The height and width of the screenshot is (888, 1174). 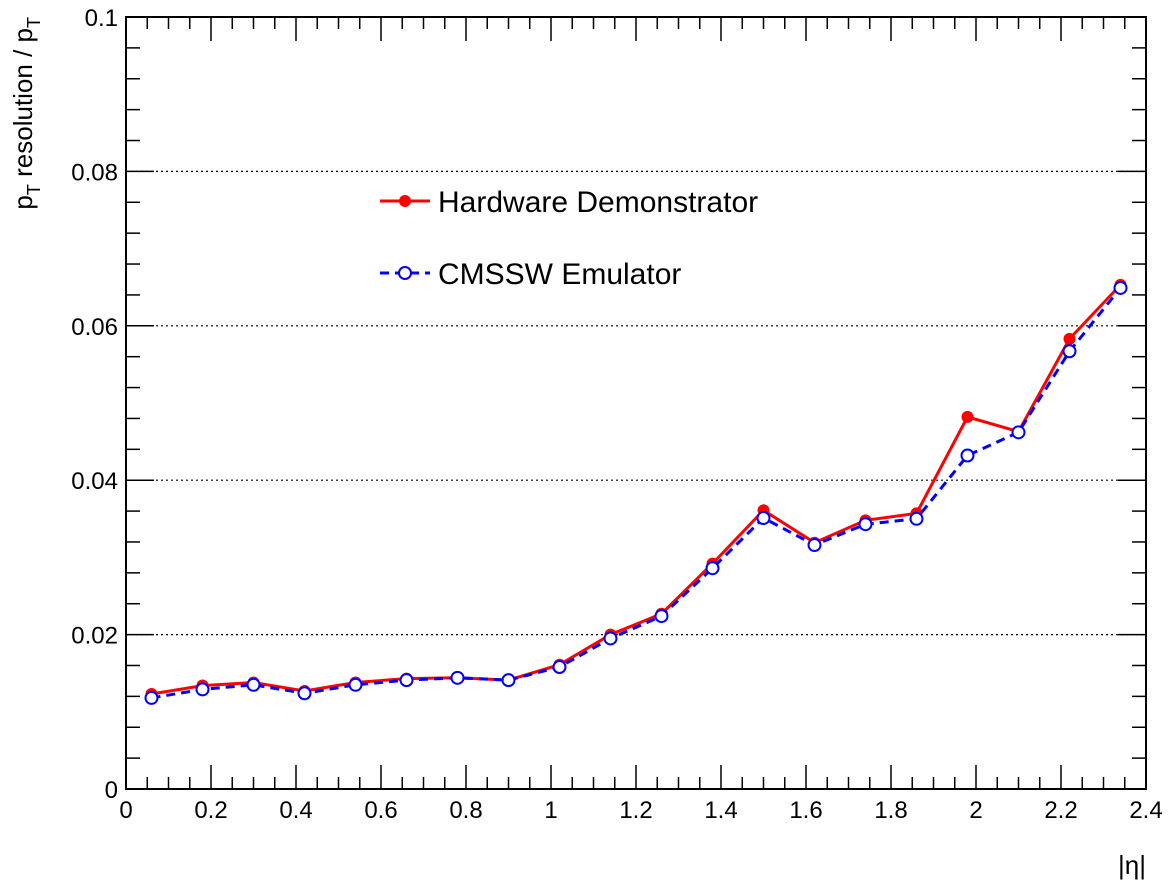 I want to click on y-title-sub-t2: T, so click(x=34, y=22).